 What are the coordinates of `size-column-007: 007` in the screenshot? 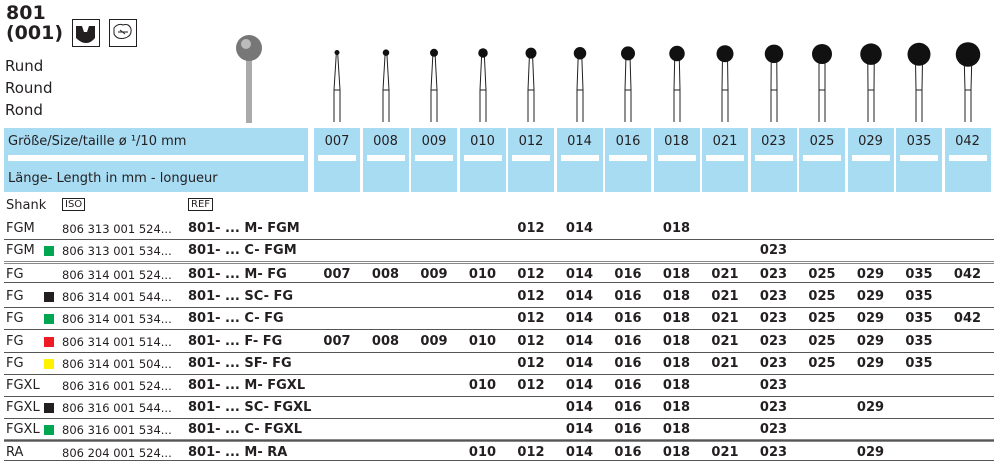 It's located at (337, 160).